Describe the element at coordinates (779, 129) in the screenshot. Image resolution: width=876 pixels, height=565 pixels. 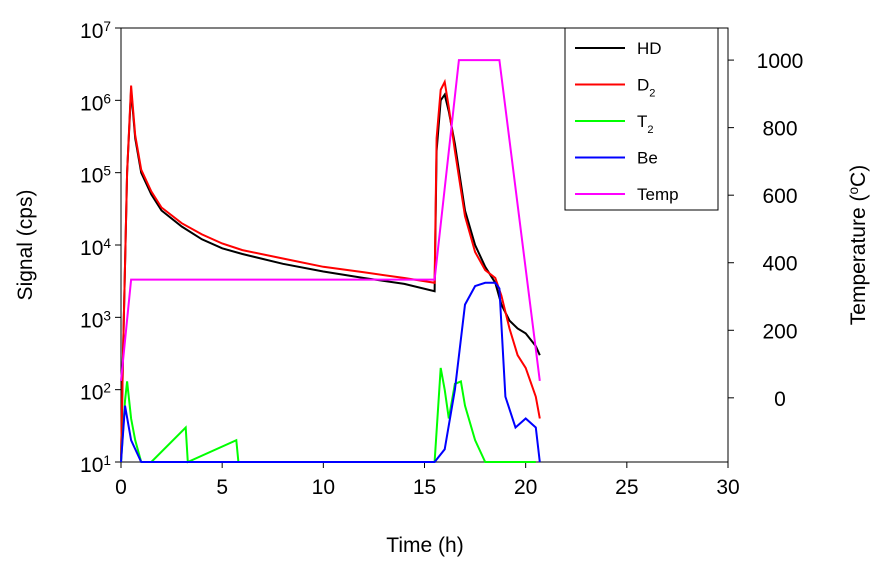
I see `y2-tick-label: 800` at that location.